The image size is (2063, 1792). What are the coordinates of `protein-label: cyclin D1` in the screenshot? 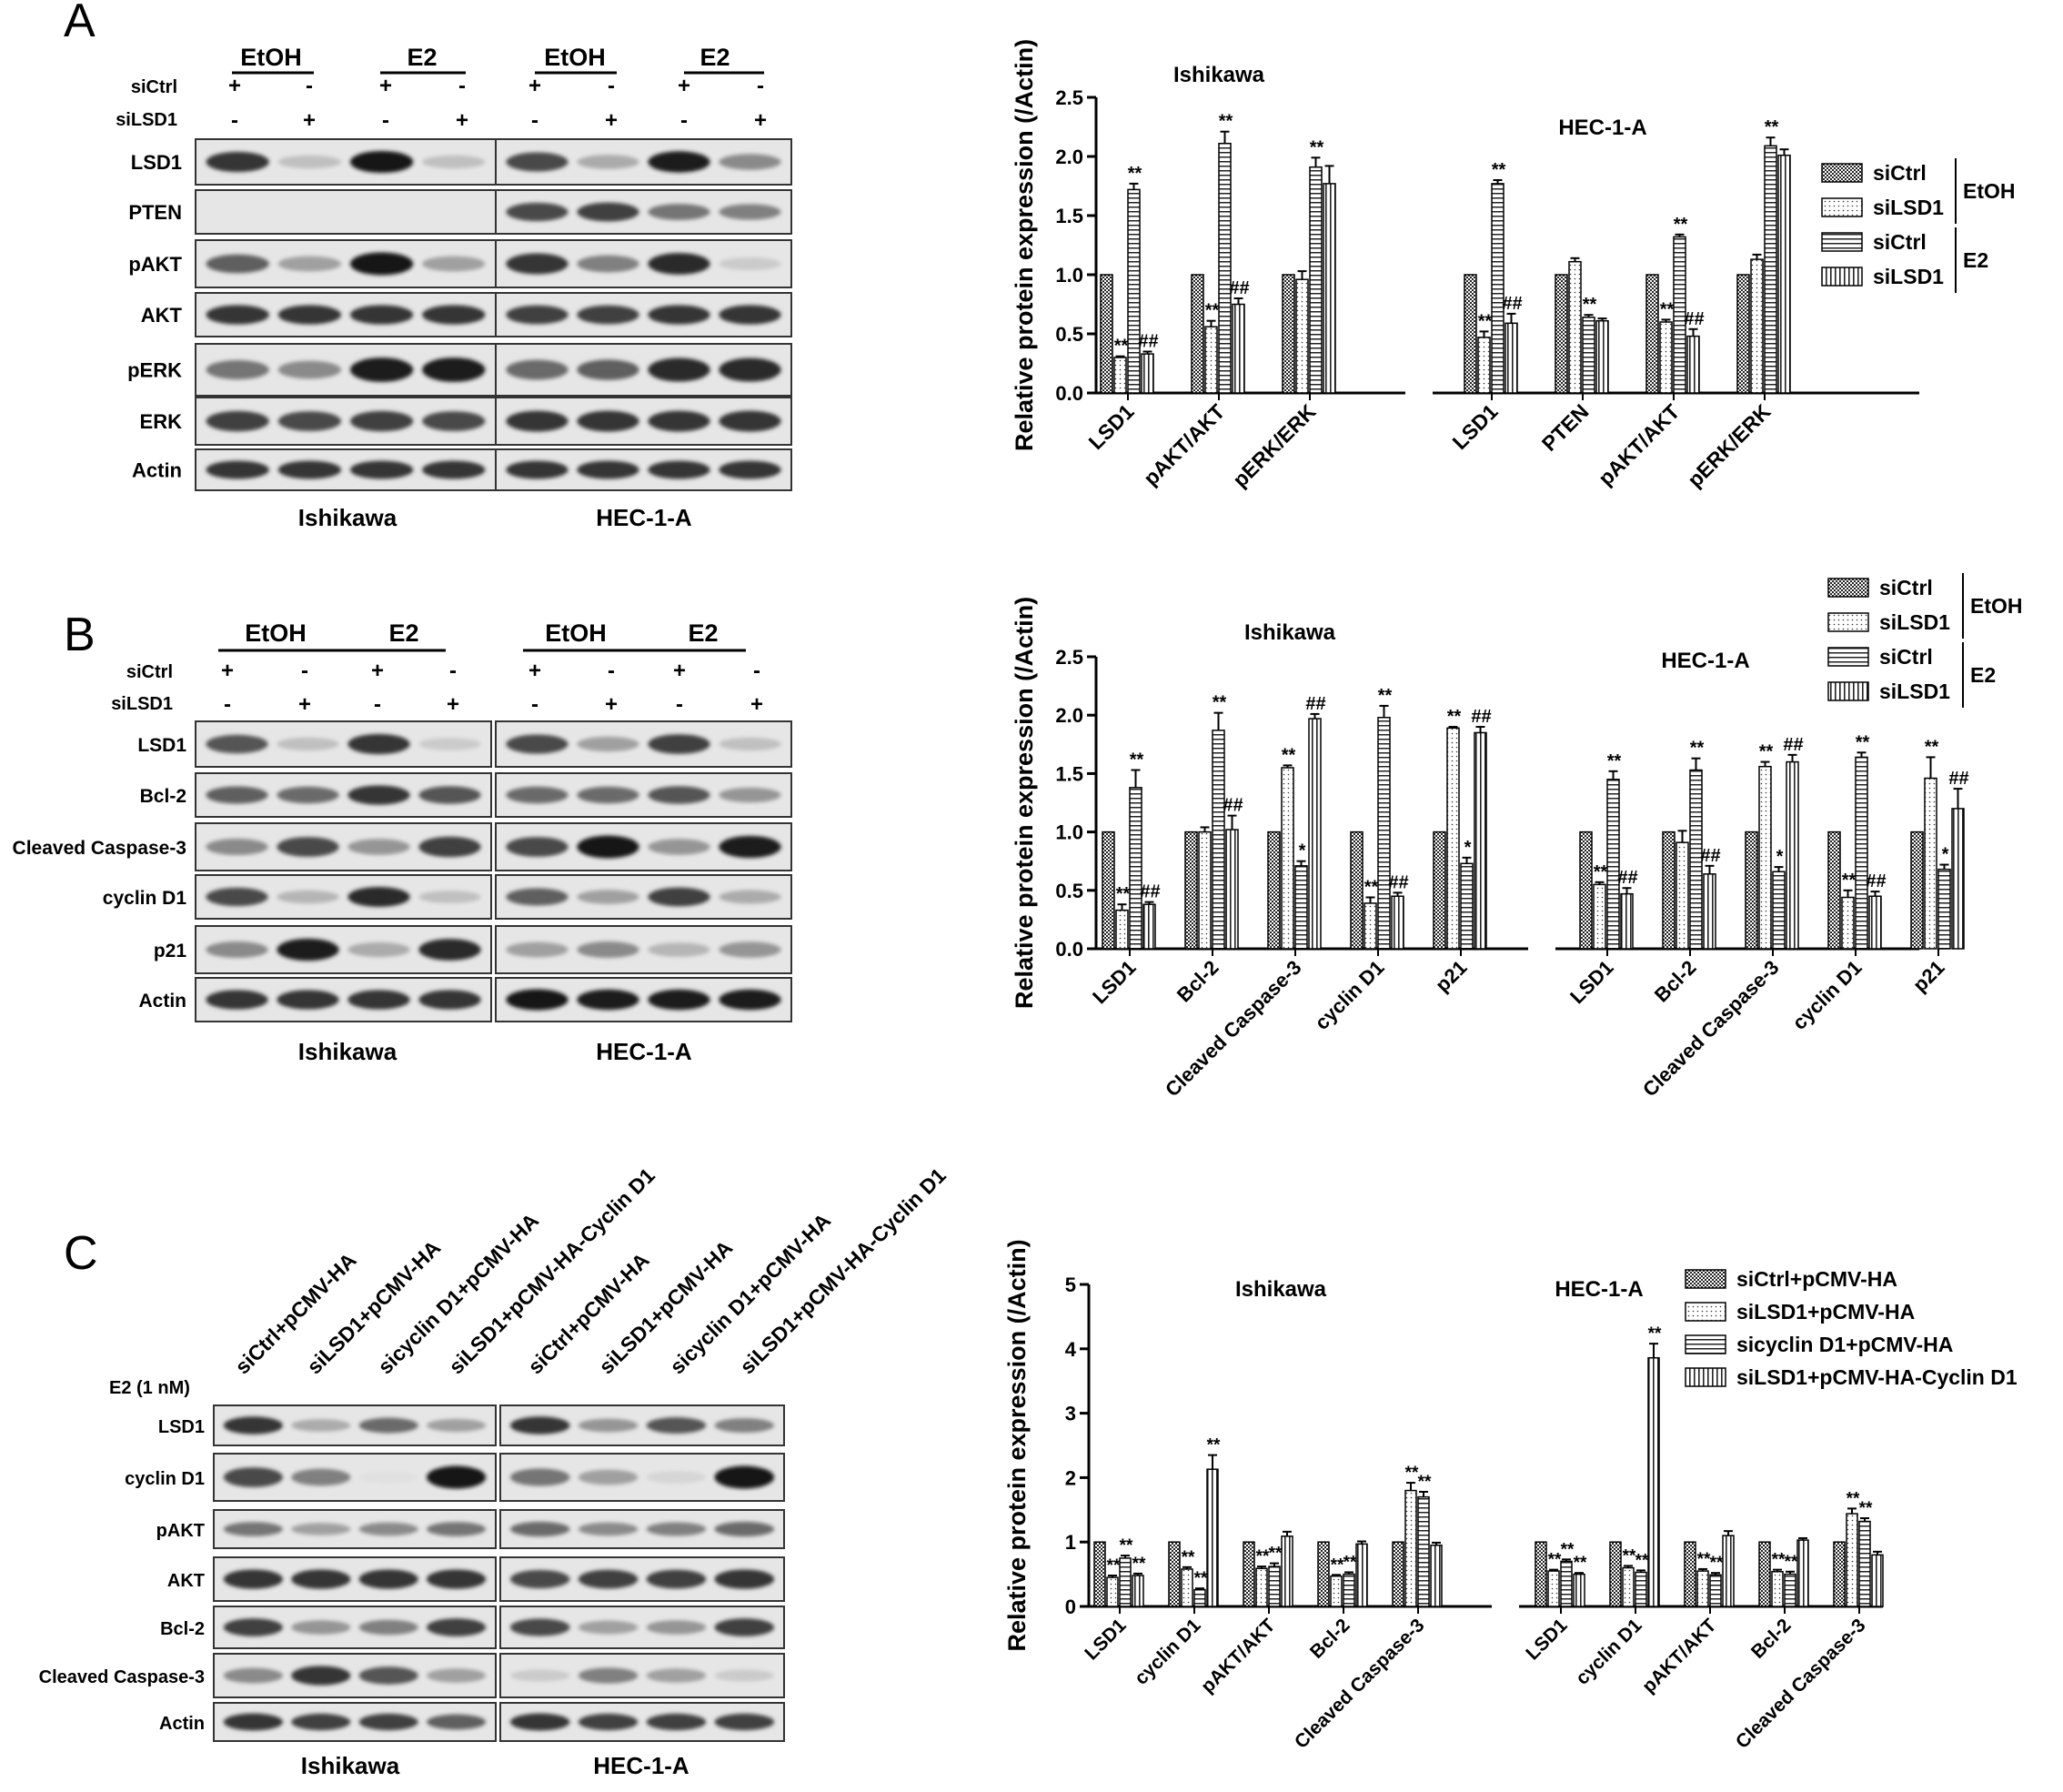 It's located at (145, 899).